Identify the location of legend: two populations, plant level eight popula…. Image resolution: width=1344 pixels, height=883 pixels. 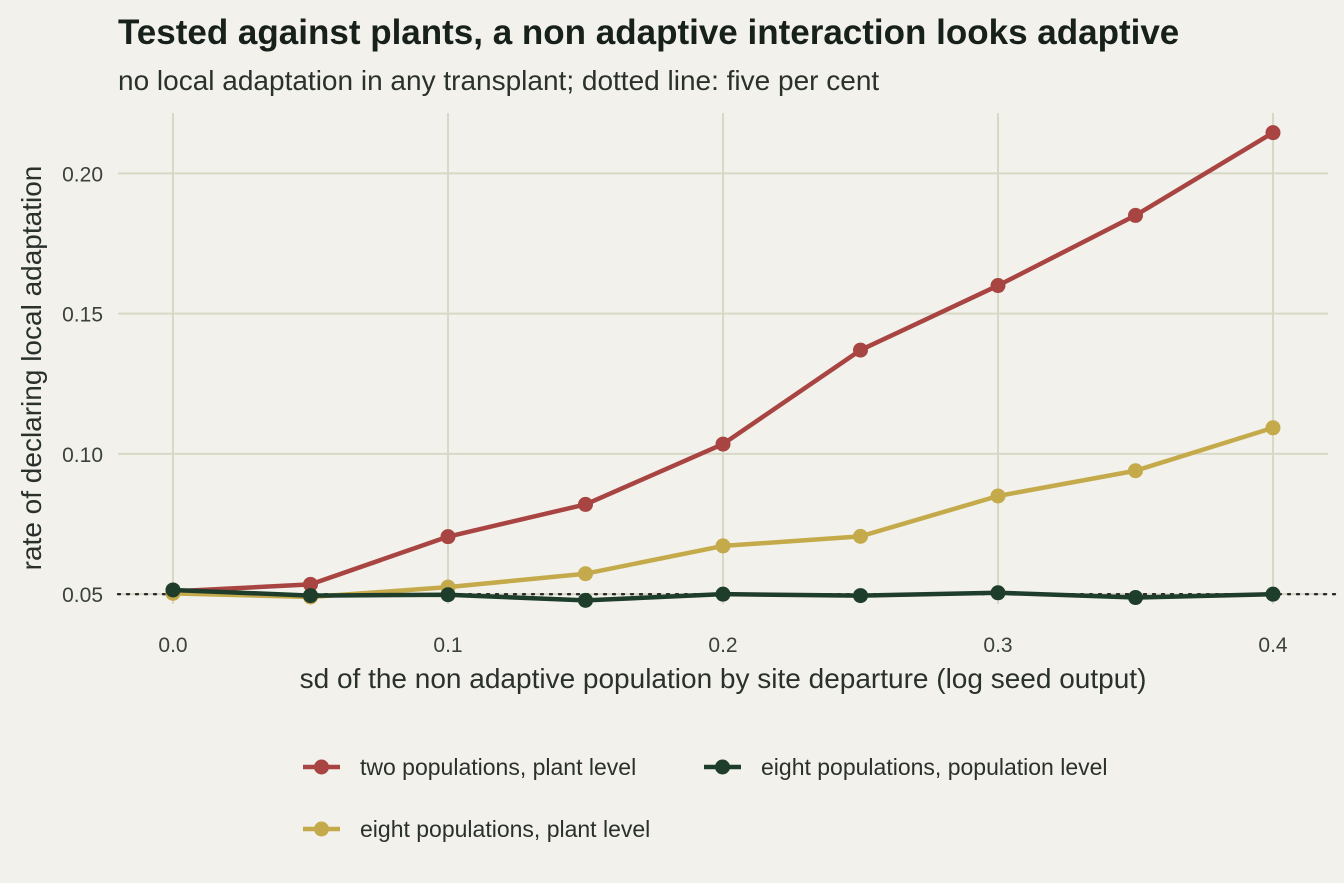
(705, 798).